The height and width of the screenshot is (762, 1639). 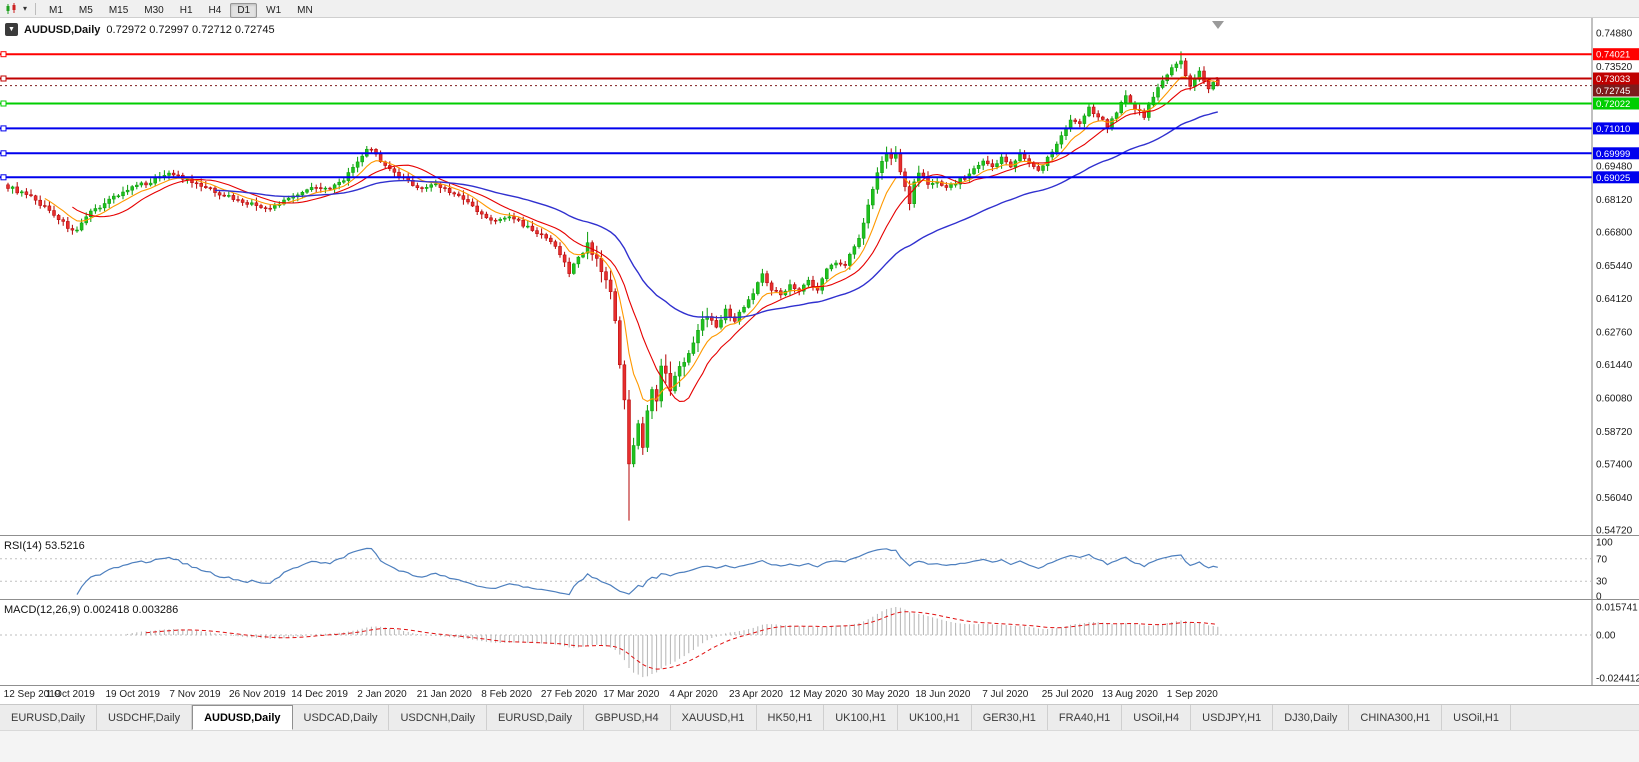 I want to click on svg-text: 0.72022, so click(x=1613, y=104).